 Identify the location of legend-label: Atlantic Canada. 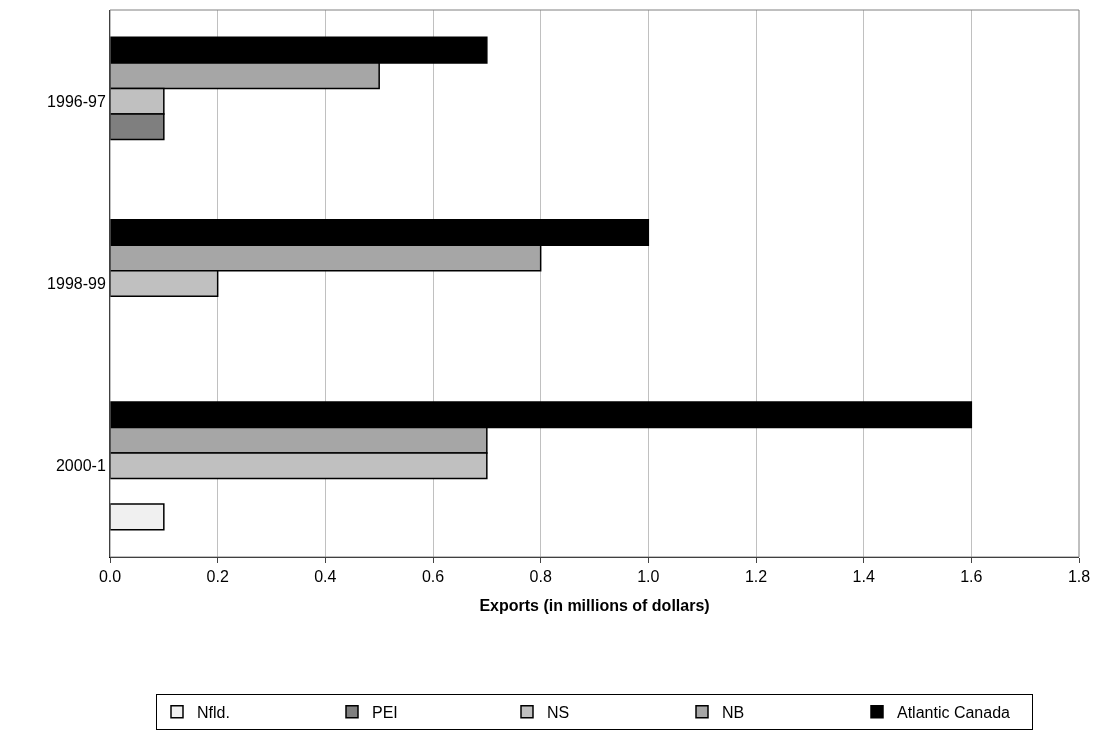
(954, 712).